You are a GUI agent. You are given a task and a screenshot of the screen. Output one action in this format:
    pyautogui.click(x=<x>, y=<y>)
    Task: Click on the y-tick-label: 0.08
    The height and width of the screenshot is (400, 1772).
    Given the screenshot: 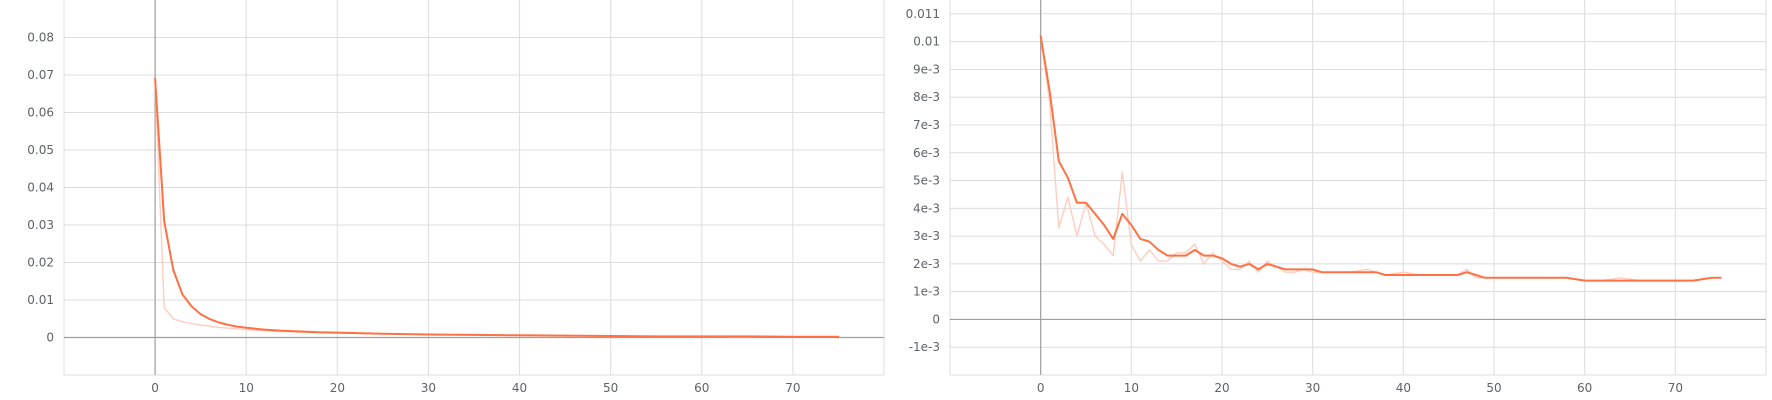 What is the action you would take?
    pyautogui.click(x=40, y=38)
    